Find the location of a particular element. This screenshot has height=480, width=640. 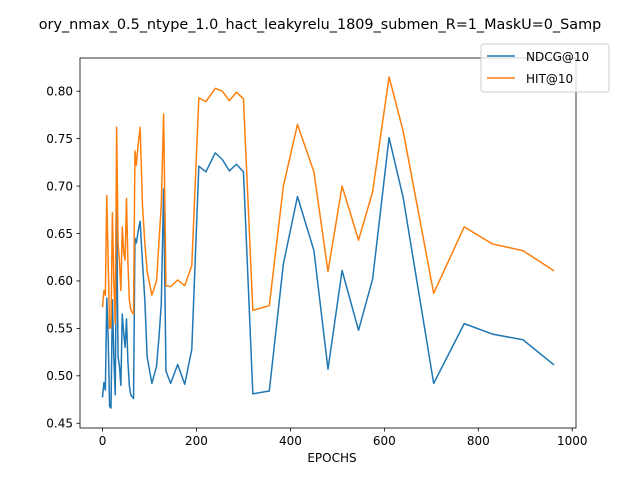

x-axis-label: EPOCHS is located at coordinates (331, 458).